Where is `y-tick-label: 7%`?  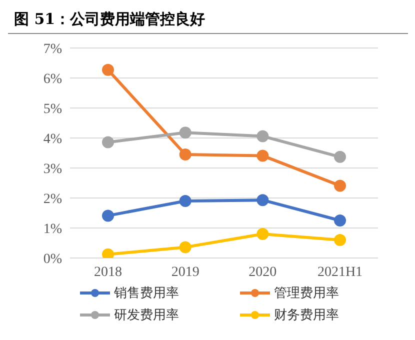 y-tick-label: 7% is located at coordinates (52, 49).